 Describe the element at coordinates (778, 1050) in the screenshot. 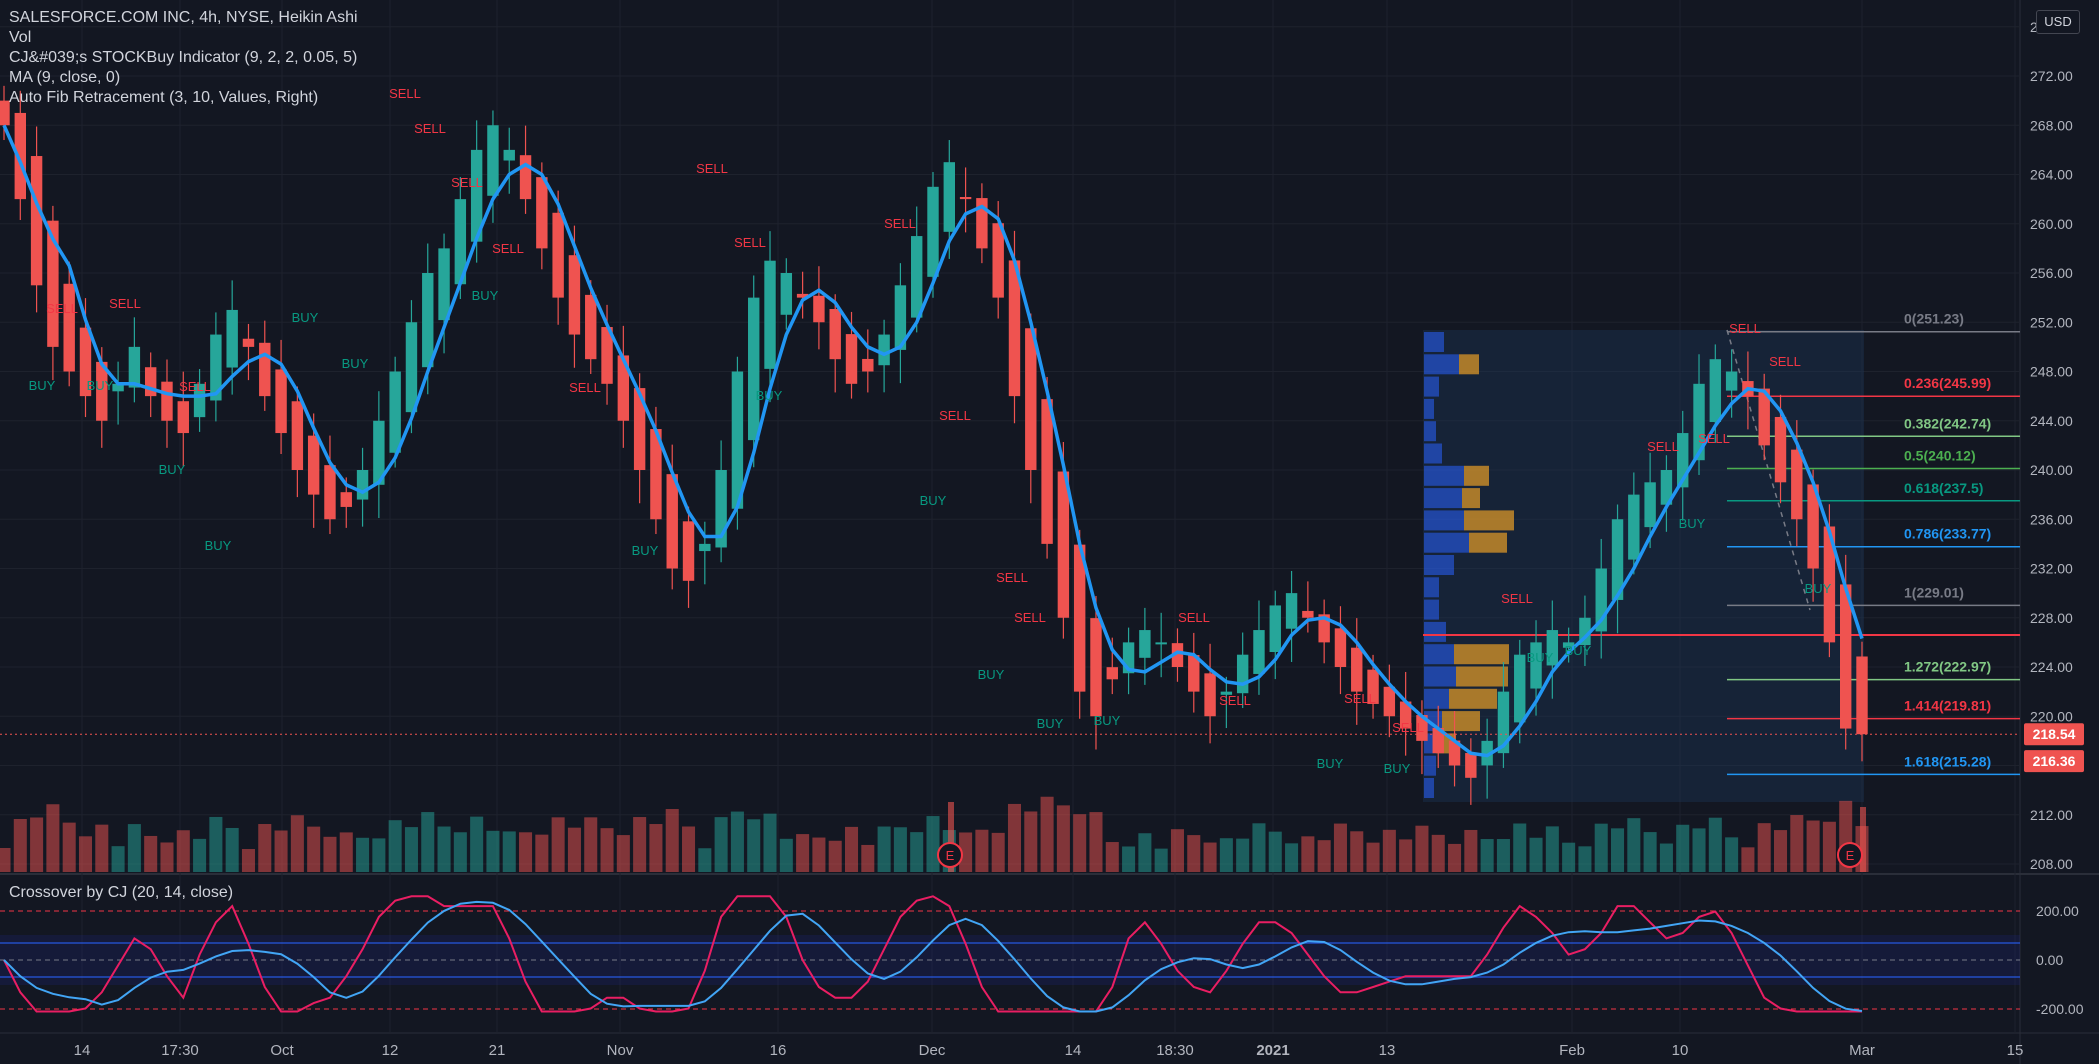

I see `time-label: 16` at that location.